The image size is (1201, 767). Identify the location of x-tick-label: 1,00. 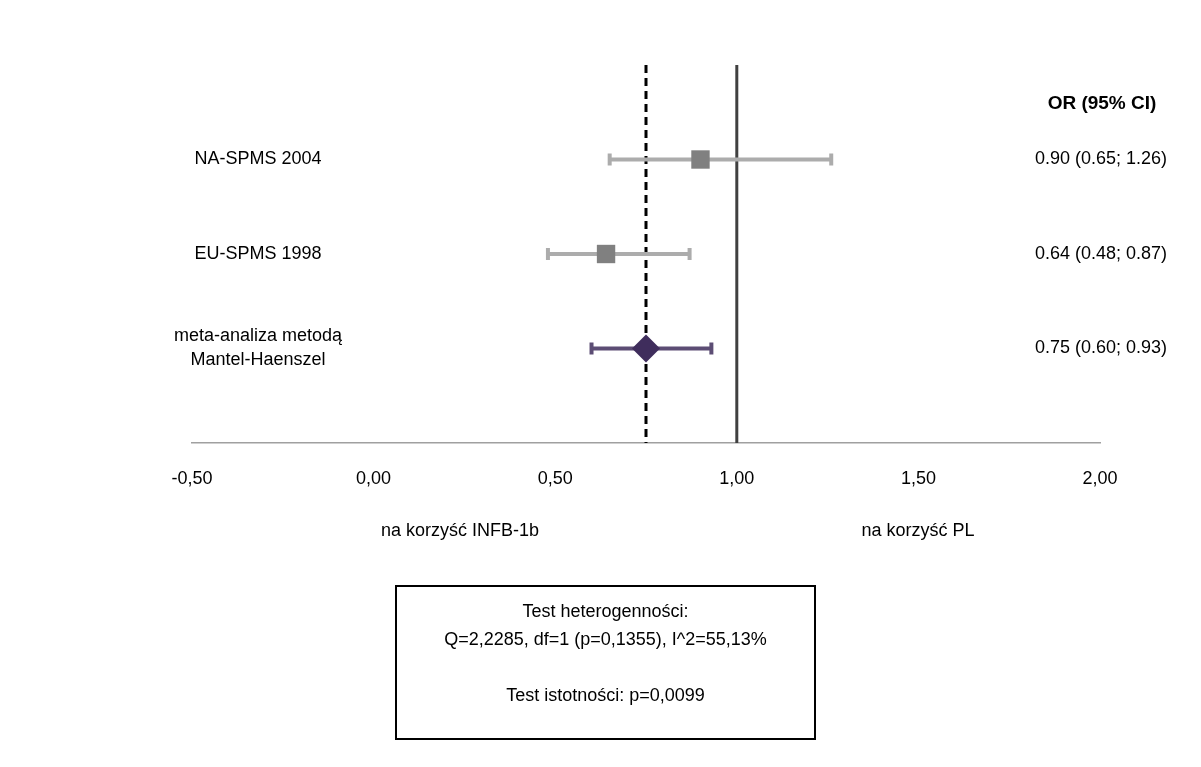
(737, 477).